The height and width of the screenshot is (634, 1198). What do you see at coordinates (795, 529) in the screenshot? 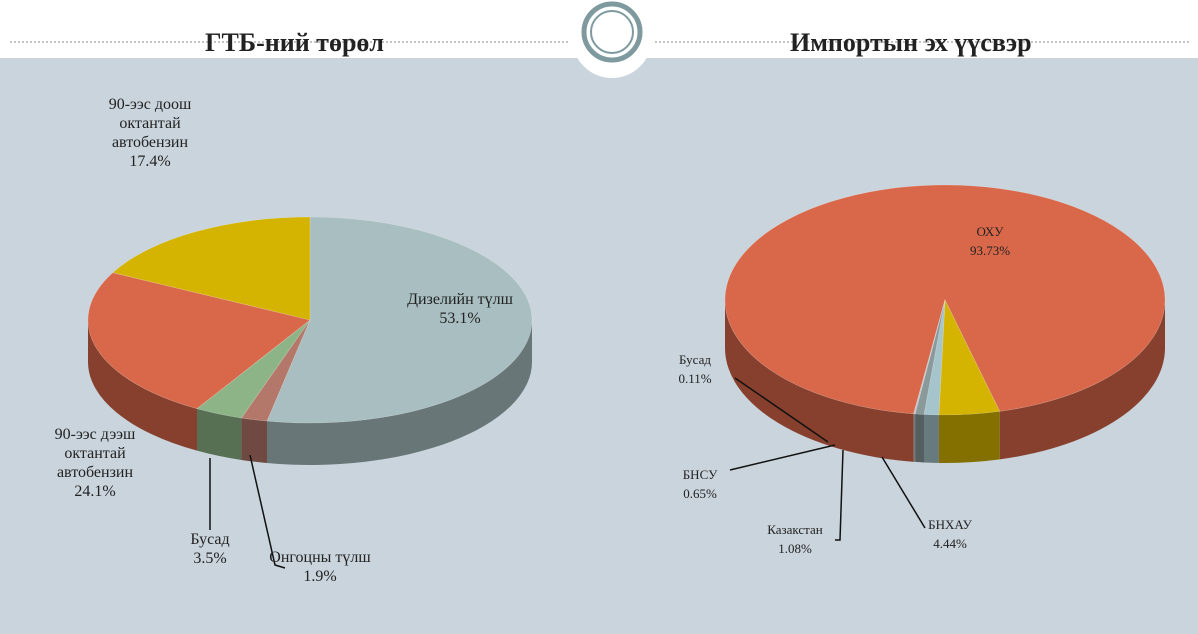
I see `slice-label: Казакстан` at bounding box center [795, 529].